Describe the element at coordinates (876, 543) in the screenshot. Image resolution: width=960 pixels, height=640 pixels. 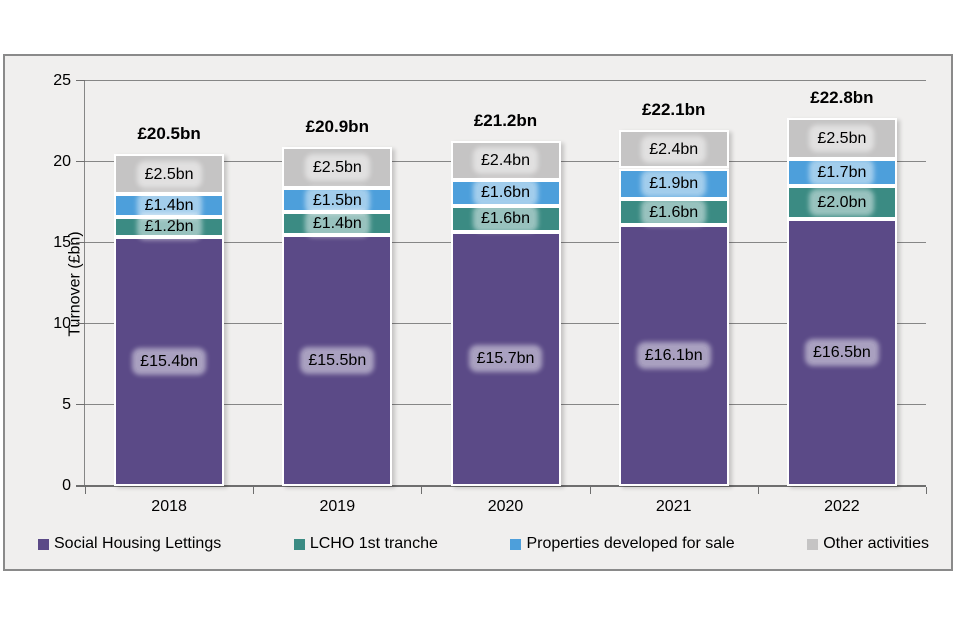
I see `legend-label: Other activities` at that location.